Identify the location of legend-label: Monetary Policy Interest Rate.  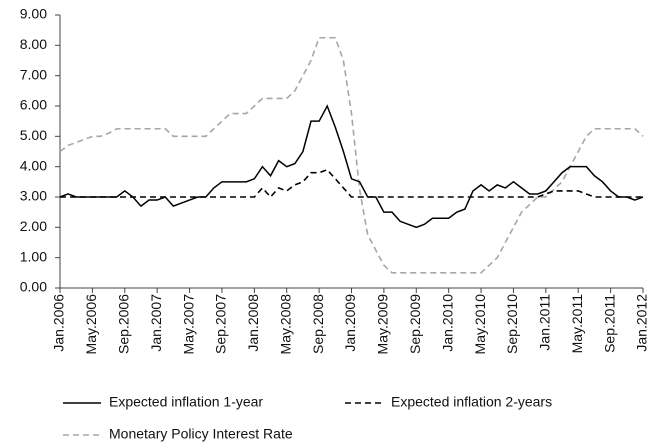
(201, 434).